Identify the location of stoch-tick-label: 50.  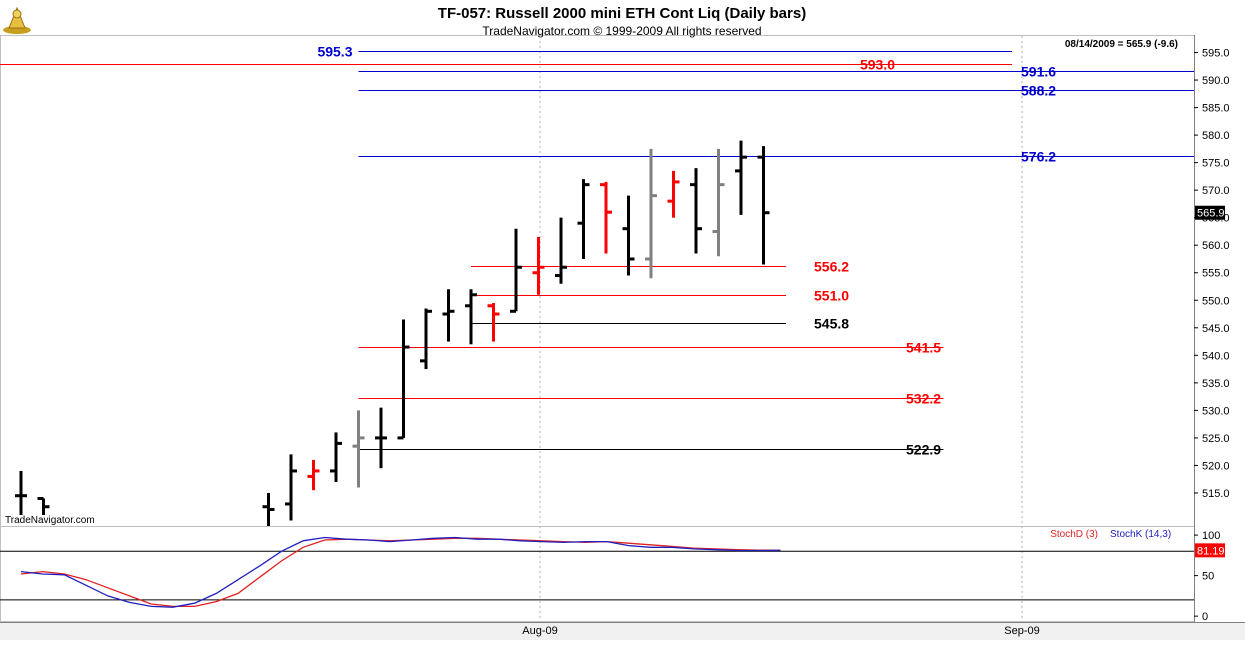
(1208, 577).